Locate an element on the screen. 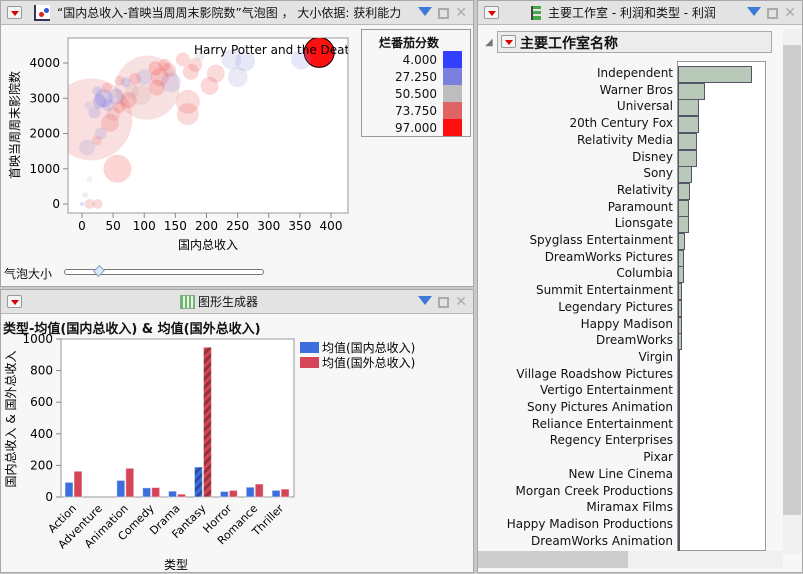 This screenshot has width=803, height=574. x-tick-label: 150 is located at coordinates (175, 226).